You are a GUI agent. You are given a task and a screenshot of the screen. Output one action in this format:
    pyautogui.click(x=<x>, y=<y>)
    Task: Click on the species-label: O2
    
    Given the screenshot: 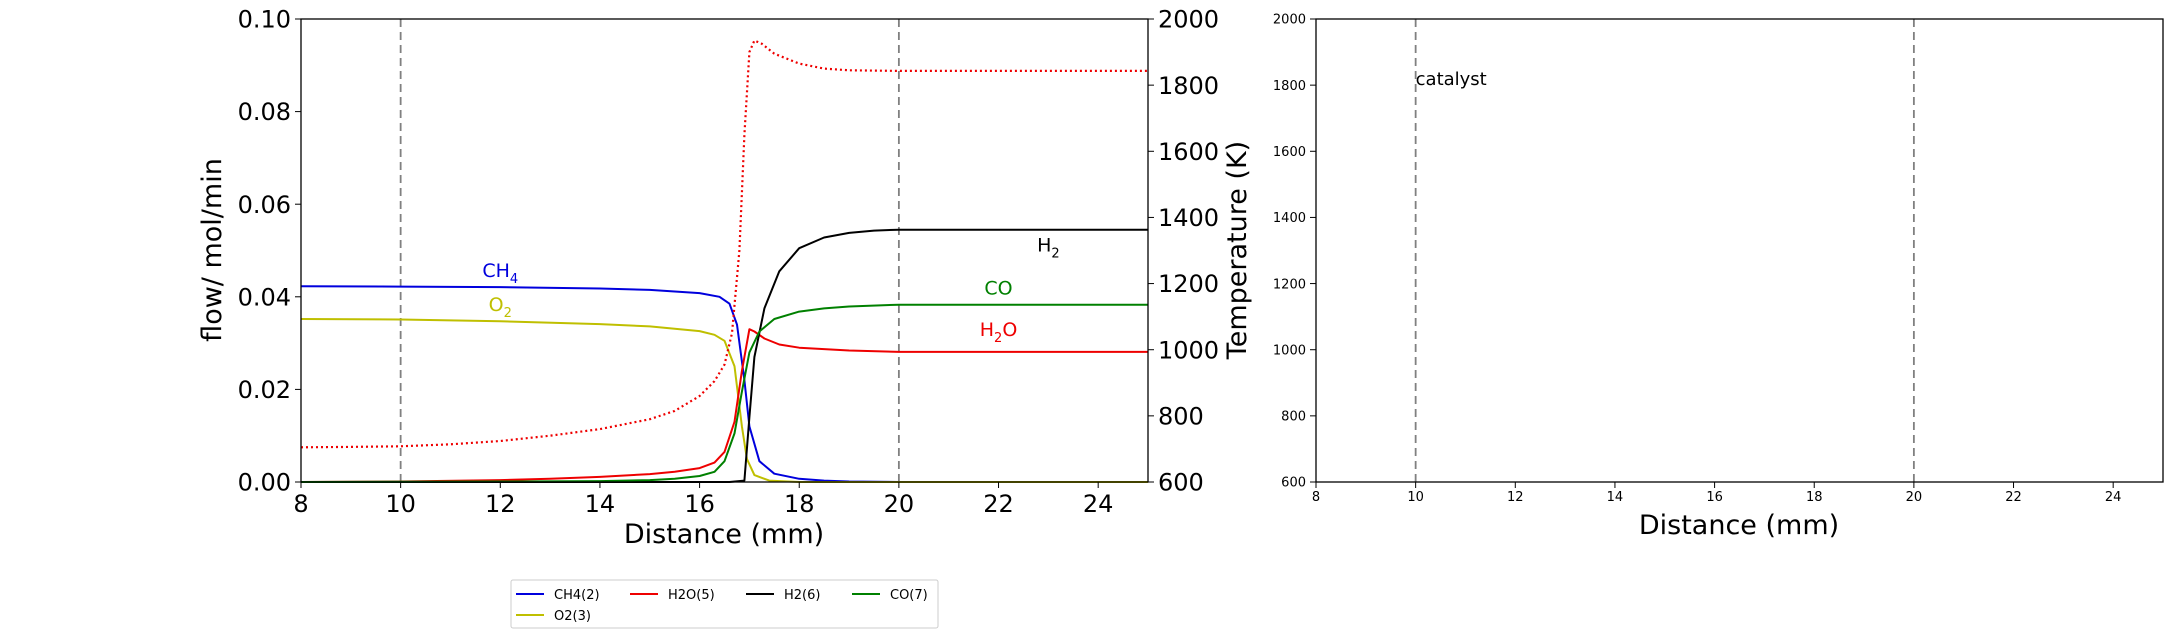 What is the action you would take?
    pyautogui.click(x=500, y=307)
    